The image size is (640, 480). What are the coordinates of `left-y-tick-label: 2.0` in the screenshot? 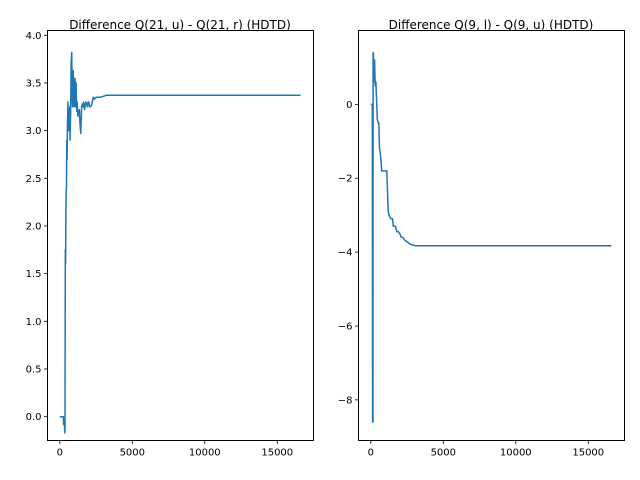 It's located at (34, 226).